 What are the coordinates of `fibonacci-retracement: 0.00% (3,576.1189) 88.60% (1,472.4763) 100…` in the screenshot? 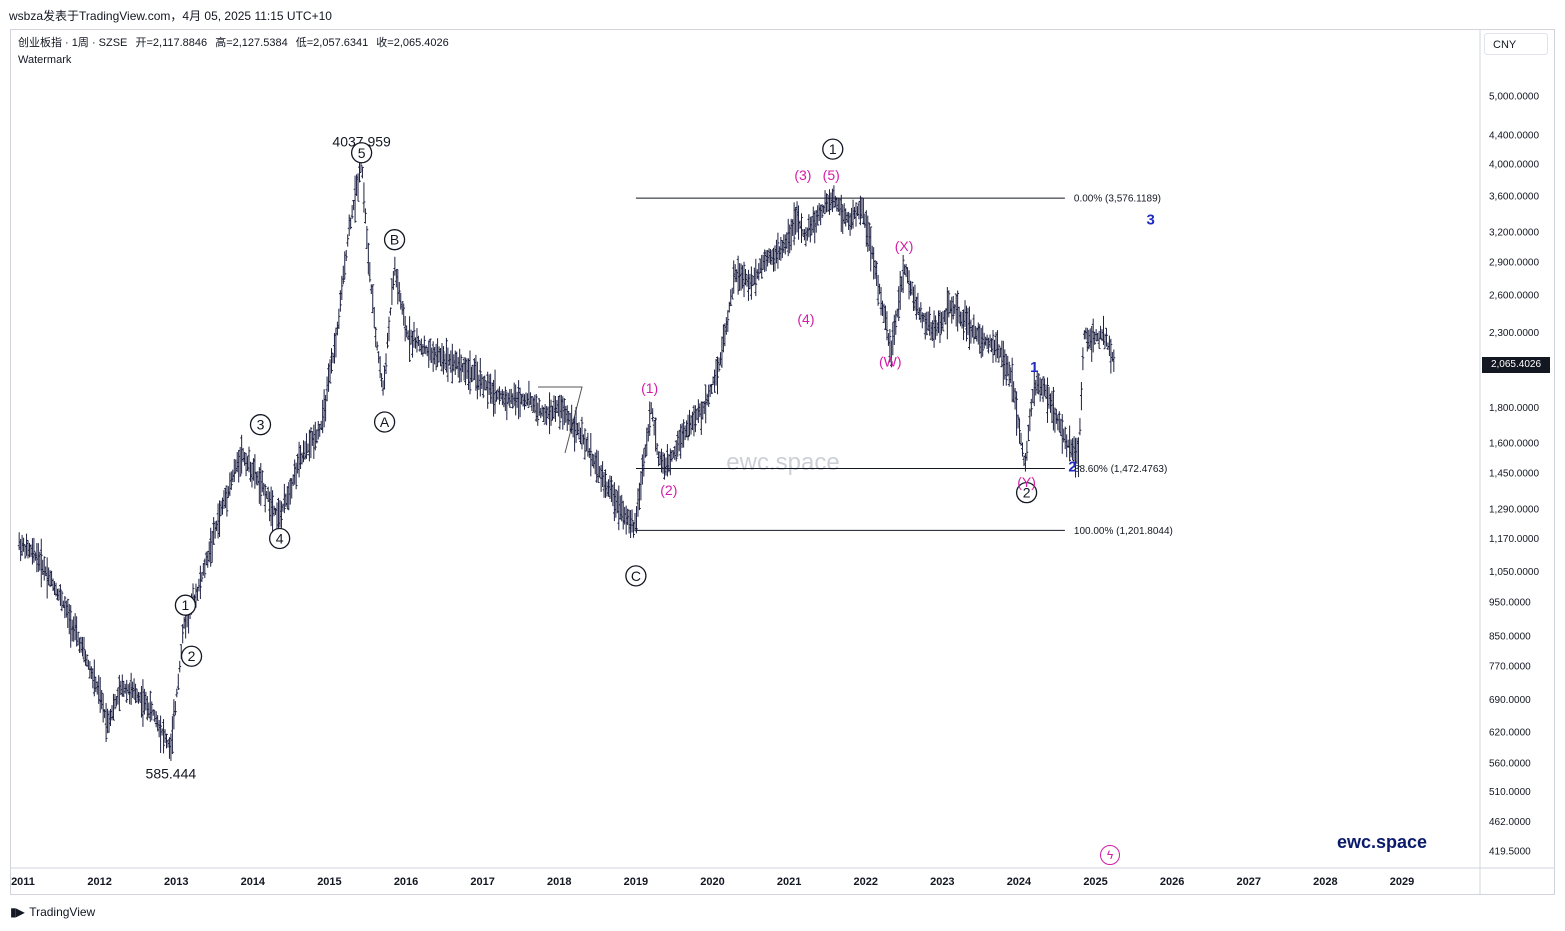 It's located at (904, 365).